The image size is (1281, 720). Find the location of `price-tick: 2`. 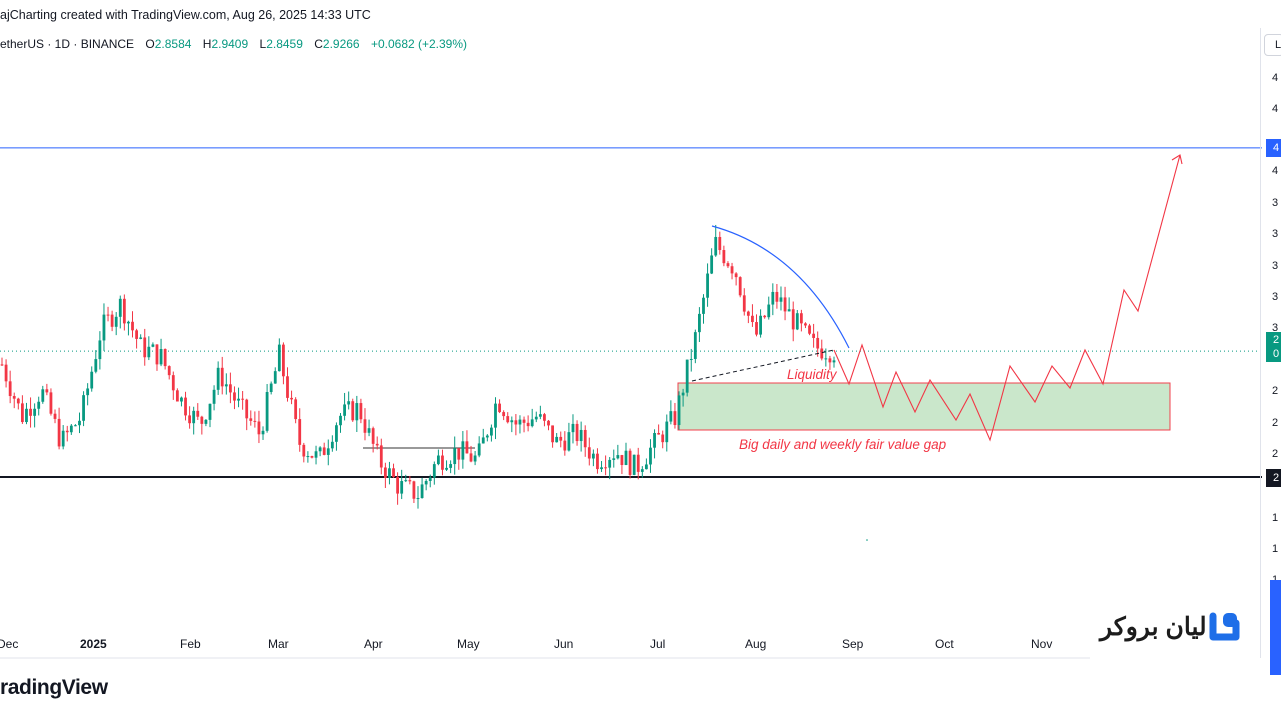

price-tick: 2 is located at coordinates (1275, 423).